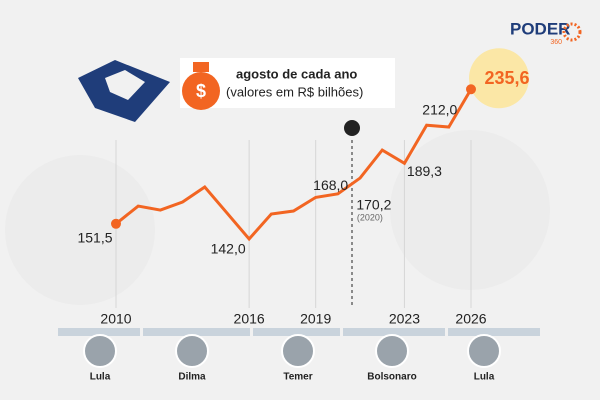  What do you see at coordinates (506, 78) in the screenshot?
I see `value-label: 235,6` at bounding box center [506, 78].